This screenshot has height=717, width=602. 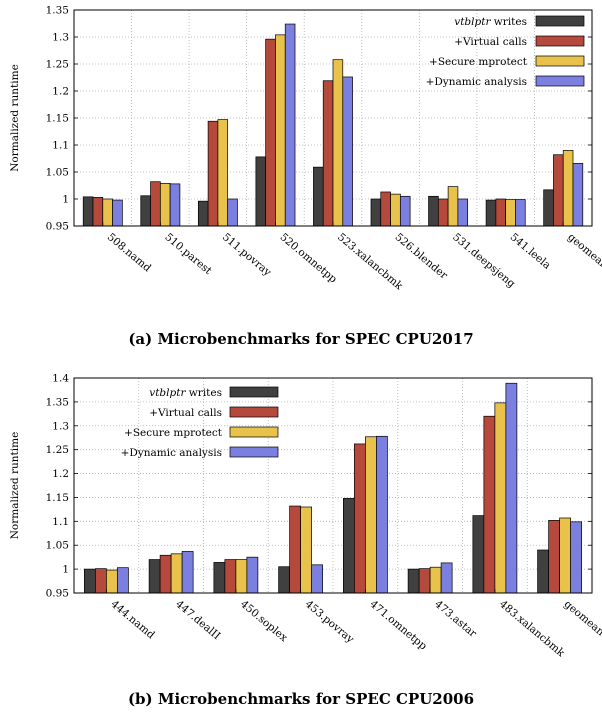 What do you see at coordinates (443, 212) in the screenshot?
I see `bar-531.deepsjeng-series-1` at bounding box center [443, 212].